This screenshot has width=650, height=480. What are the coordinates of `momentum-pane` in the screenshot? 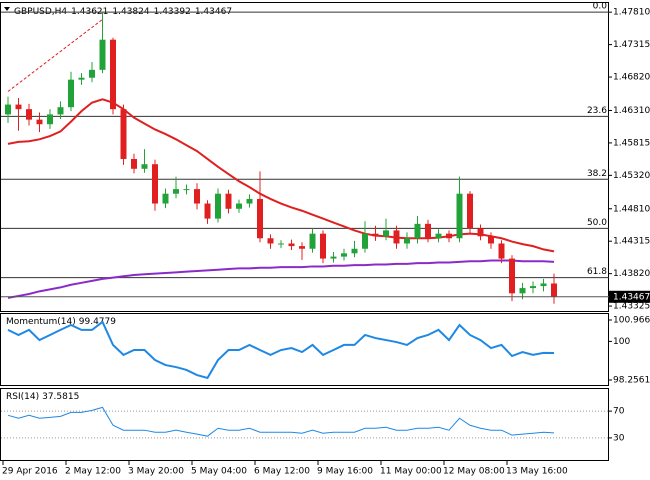 It's located at (304, 349).